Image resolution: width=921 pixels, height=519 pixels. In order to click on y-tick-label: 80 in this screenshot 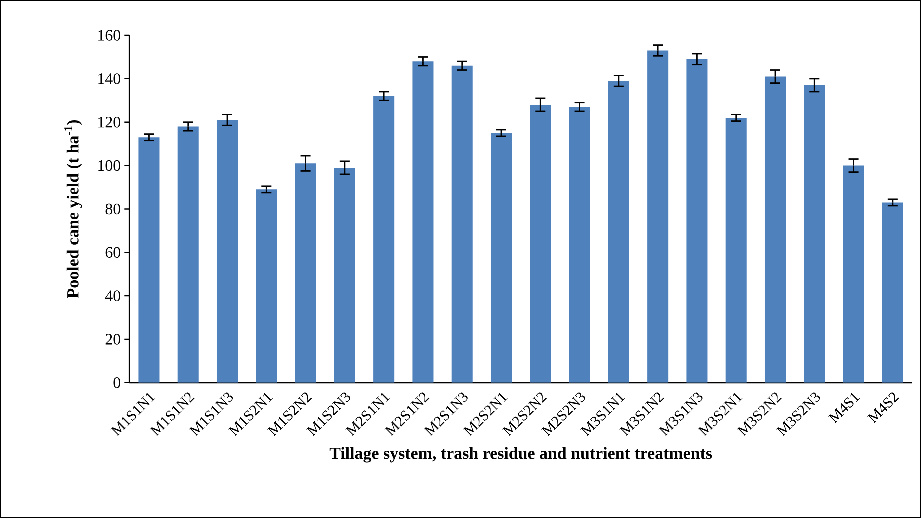, I will do `click(113, 209)`.